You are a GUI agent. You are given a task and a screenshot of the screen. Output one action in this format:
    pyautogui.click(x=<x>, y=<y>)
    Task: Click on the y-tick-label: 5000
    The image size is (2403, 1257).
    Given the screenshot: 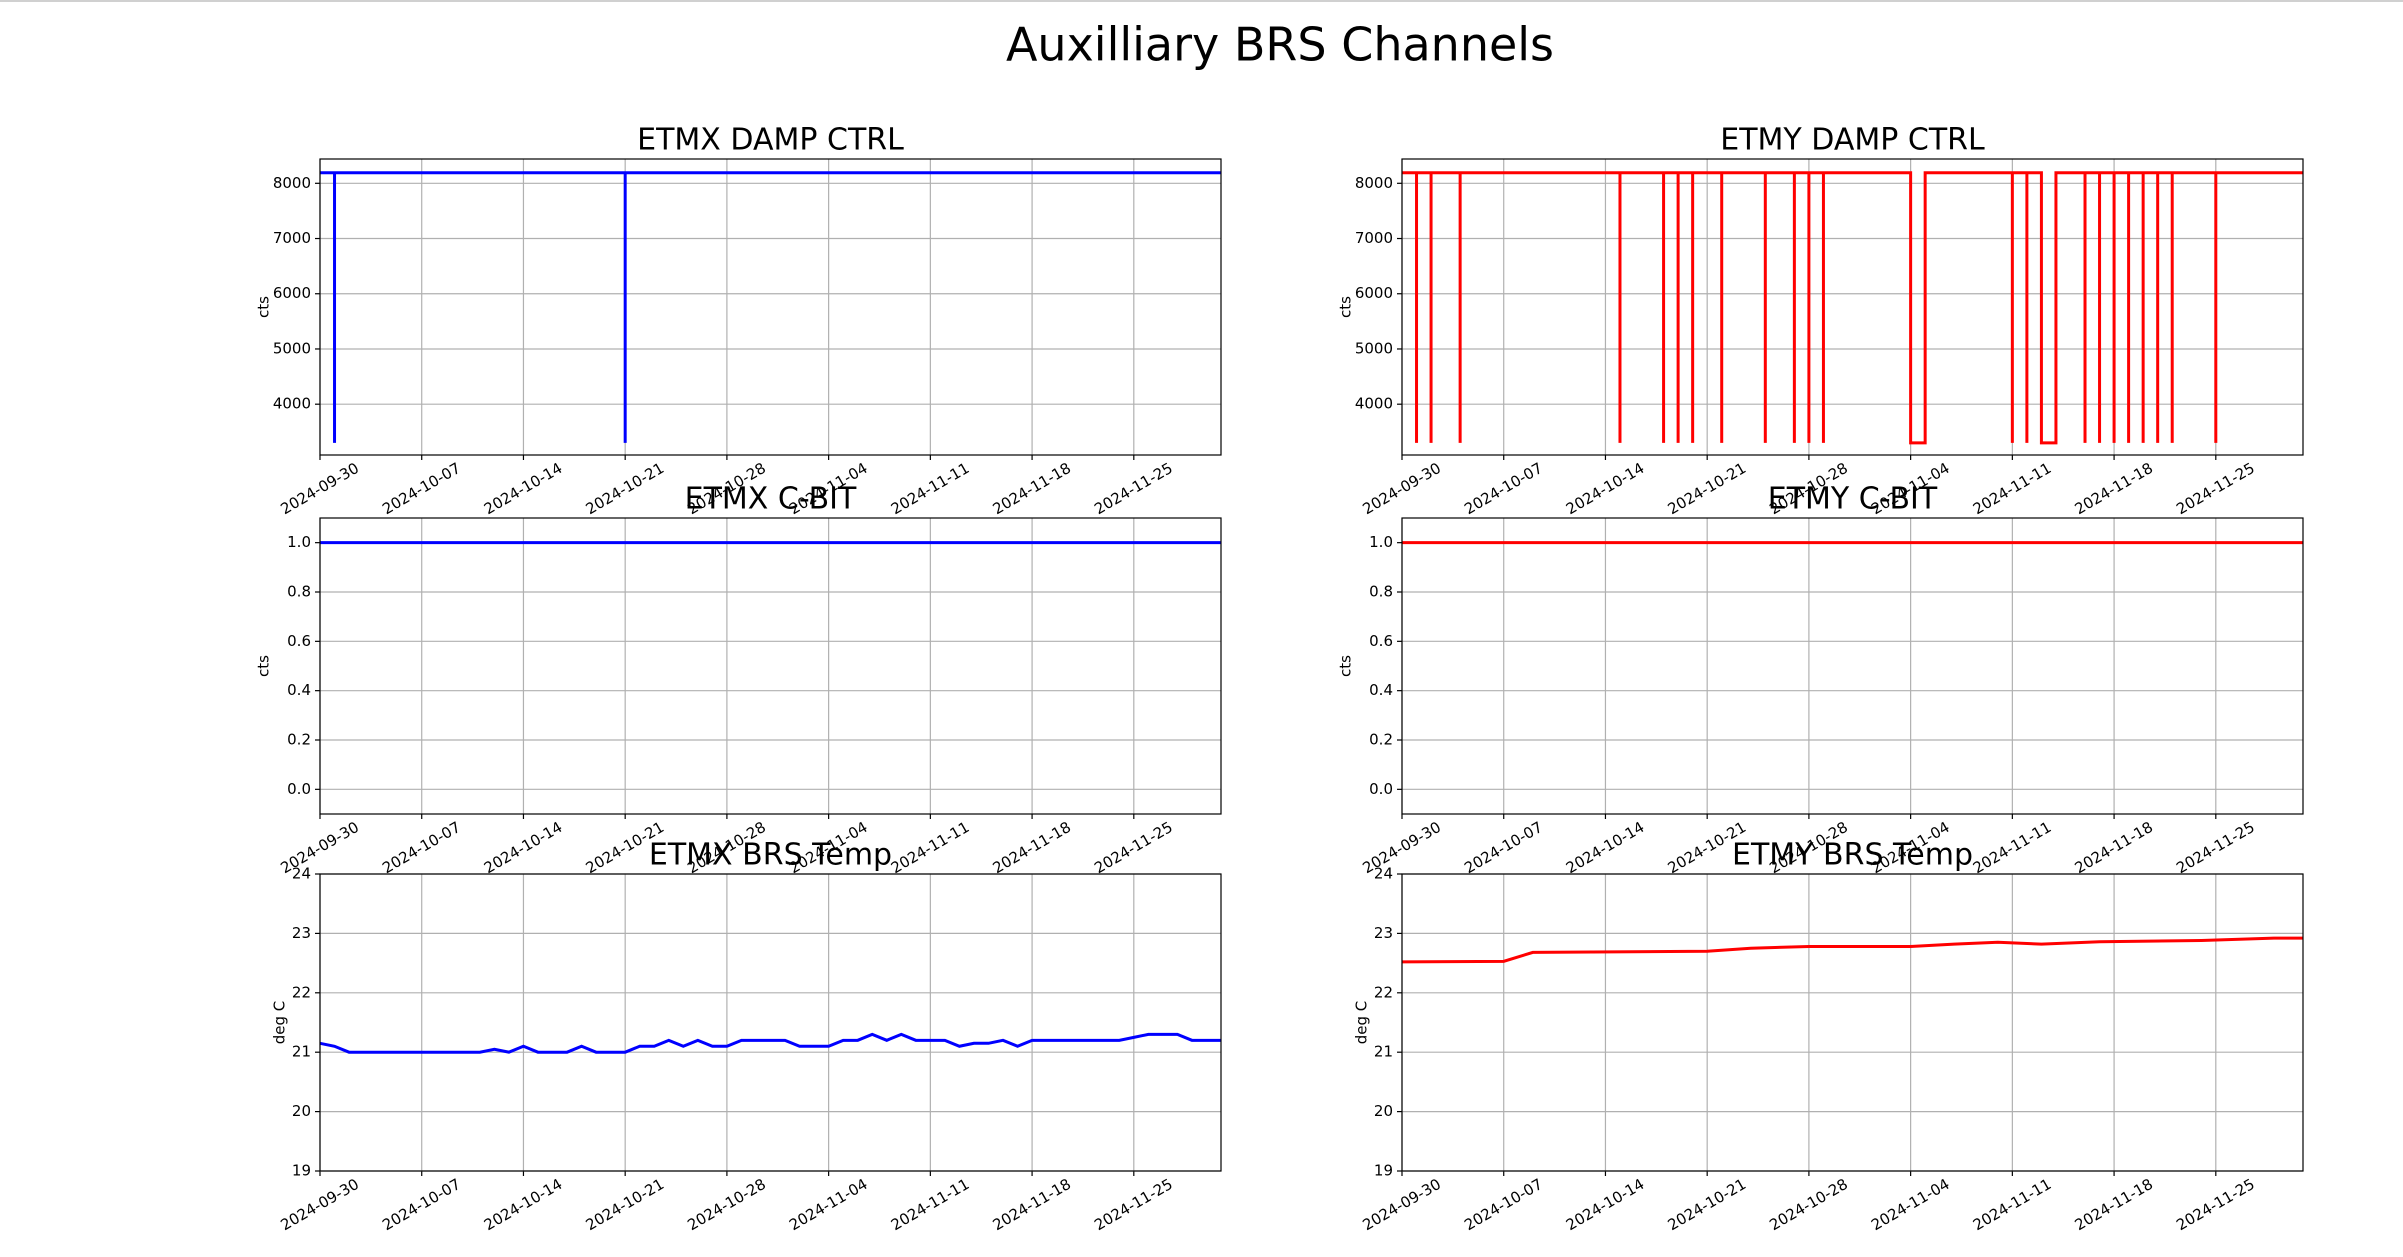 What is the action you would take?
    pyautogui.click(x=1374, y=348)
    